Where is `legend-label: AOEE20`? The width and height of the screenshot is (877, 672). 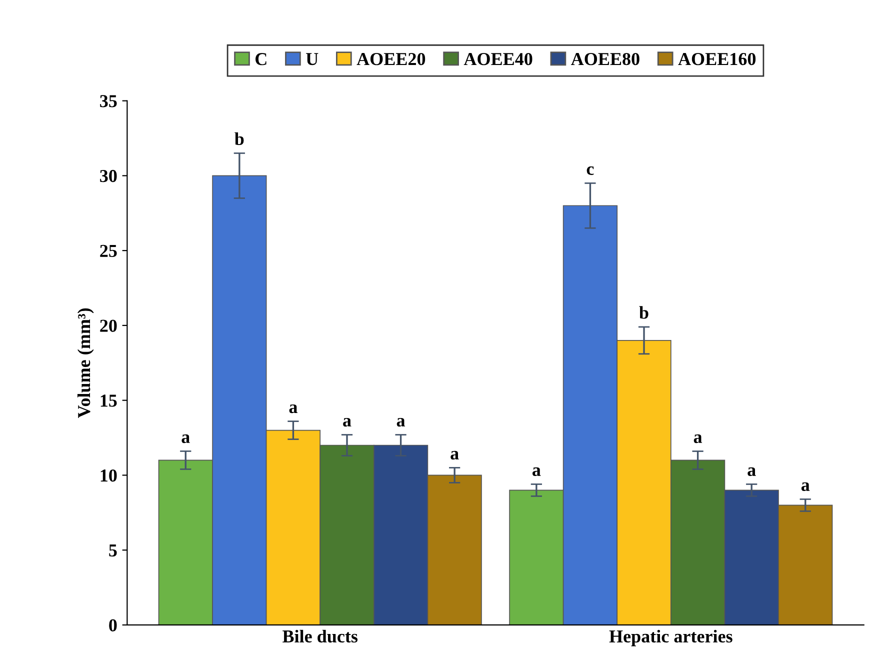 legend-label: AOEE20 is located at coordinates (391, 59).